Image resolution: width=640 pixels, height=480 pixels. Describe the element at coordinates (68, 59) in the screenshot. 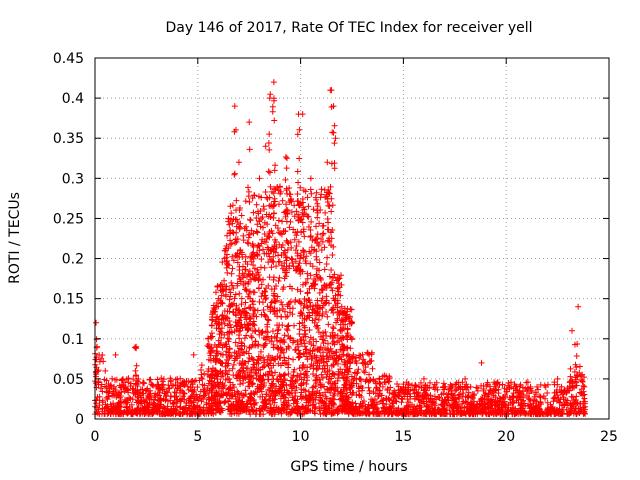

I see `y-tick-label: 0.45` at that location.